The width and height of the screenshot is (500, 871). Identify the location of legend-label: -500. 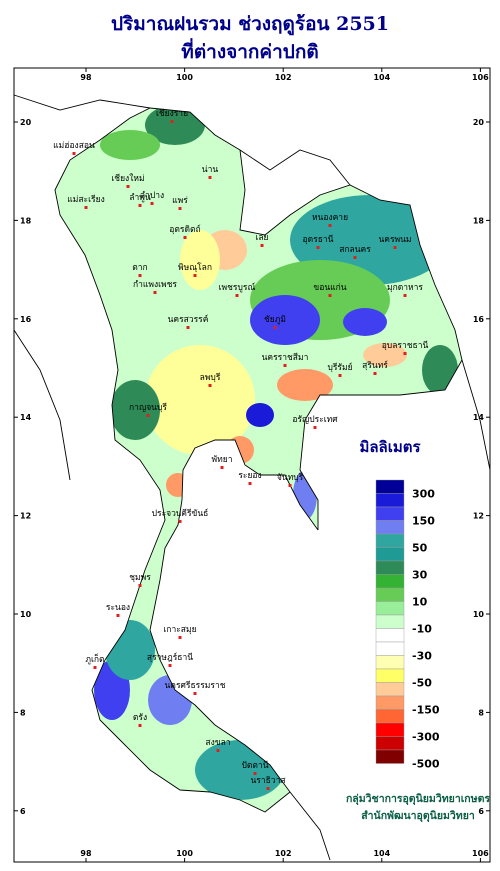
(426, 764).